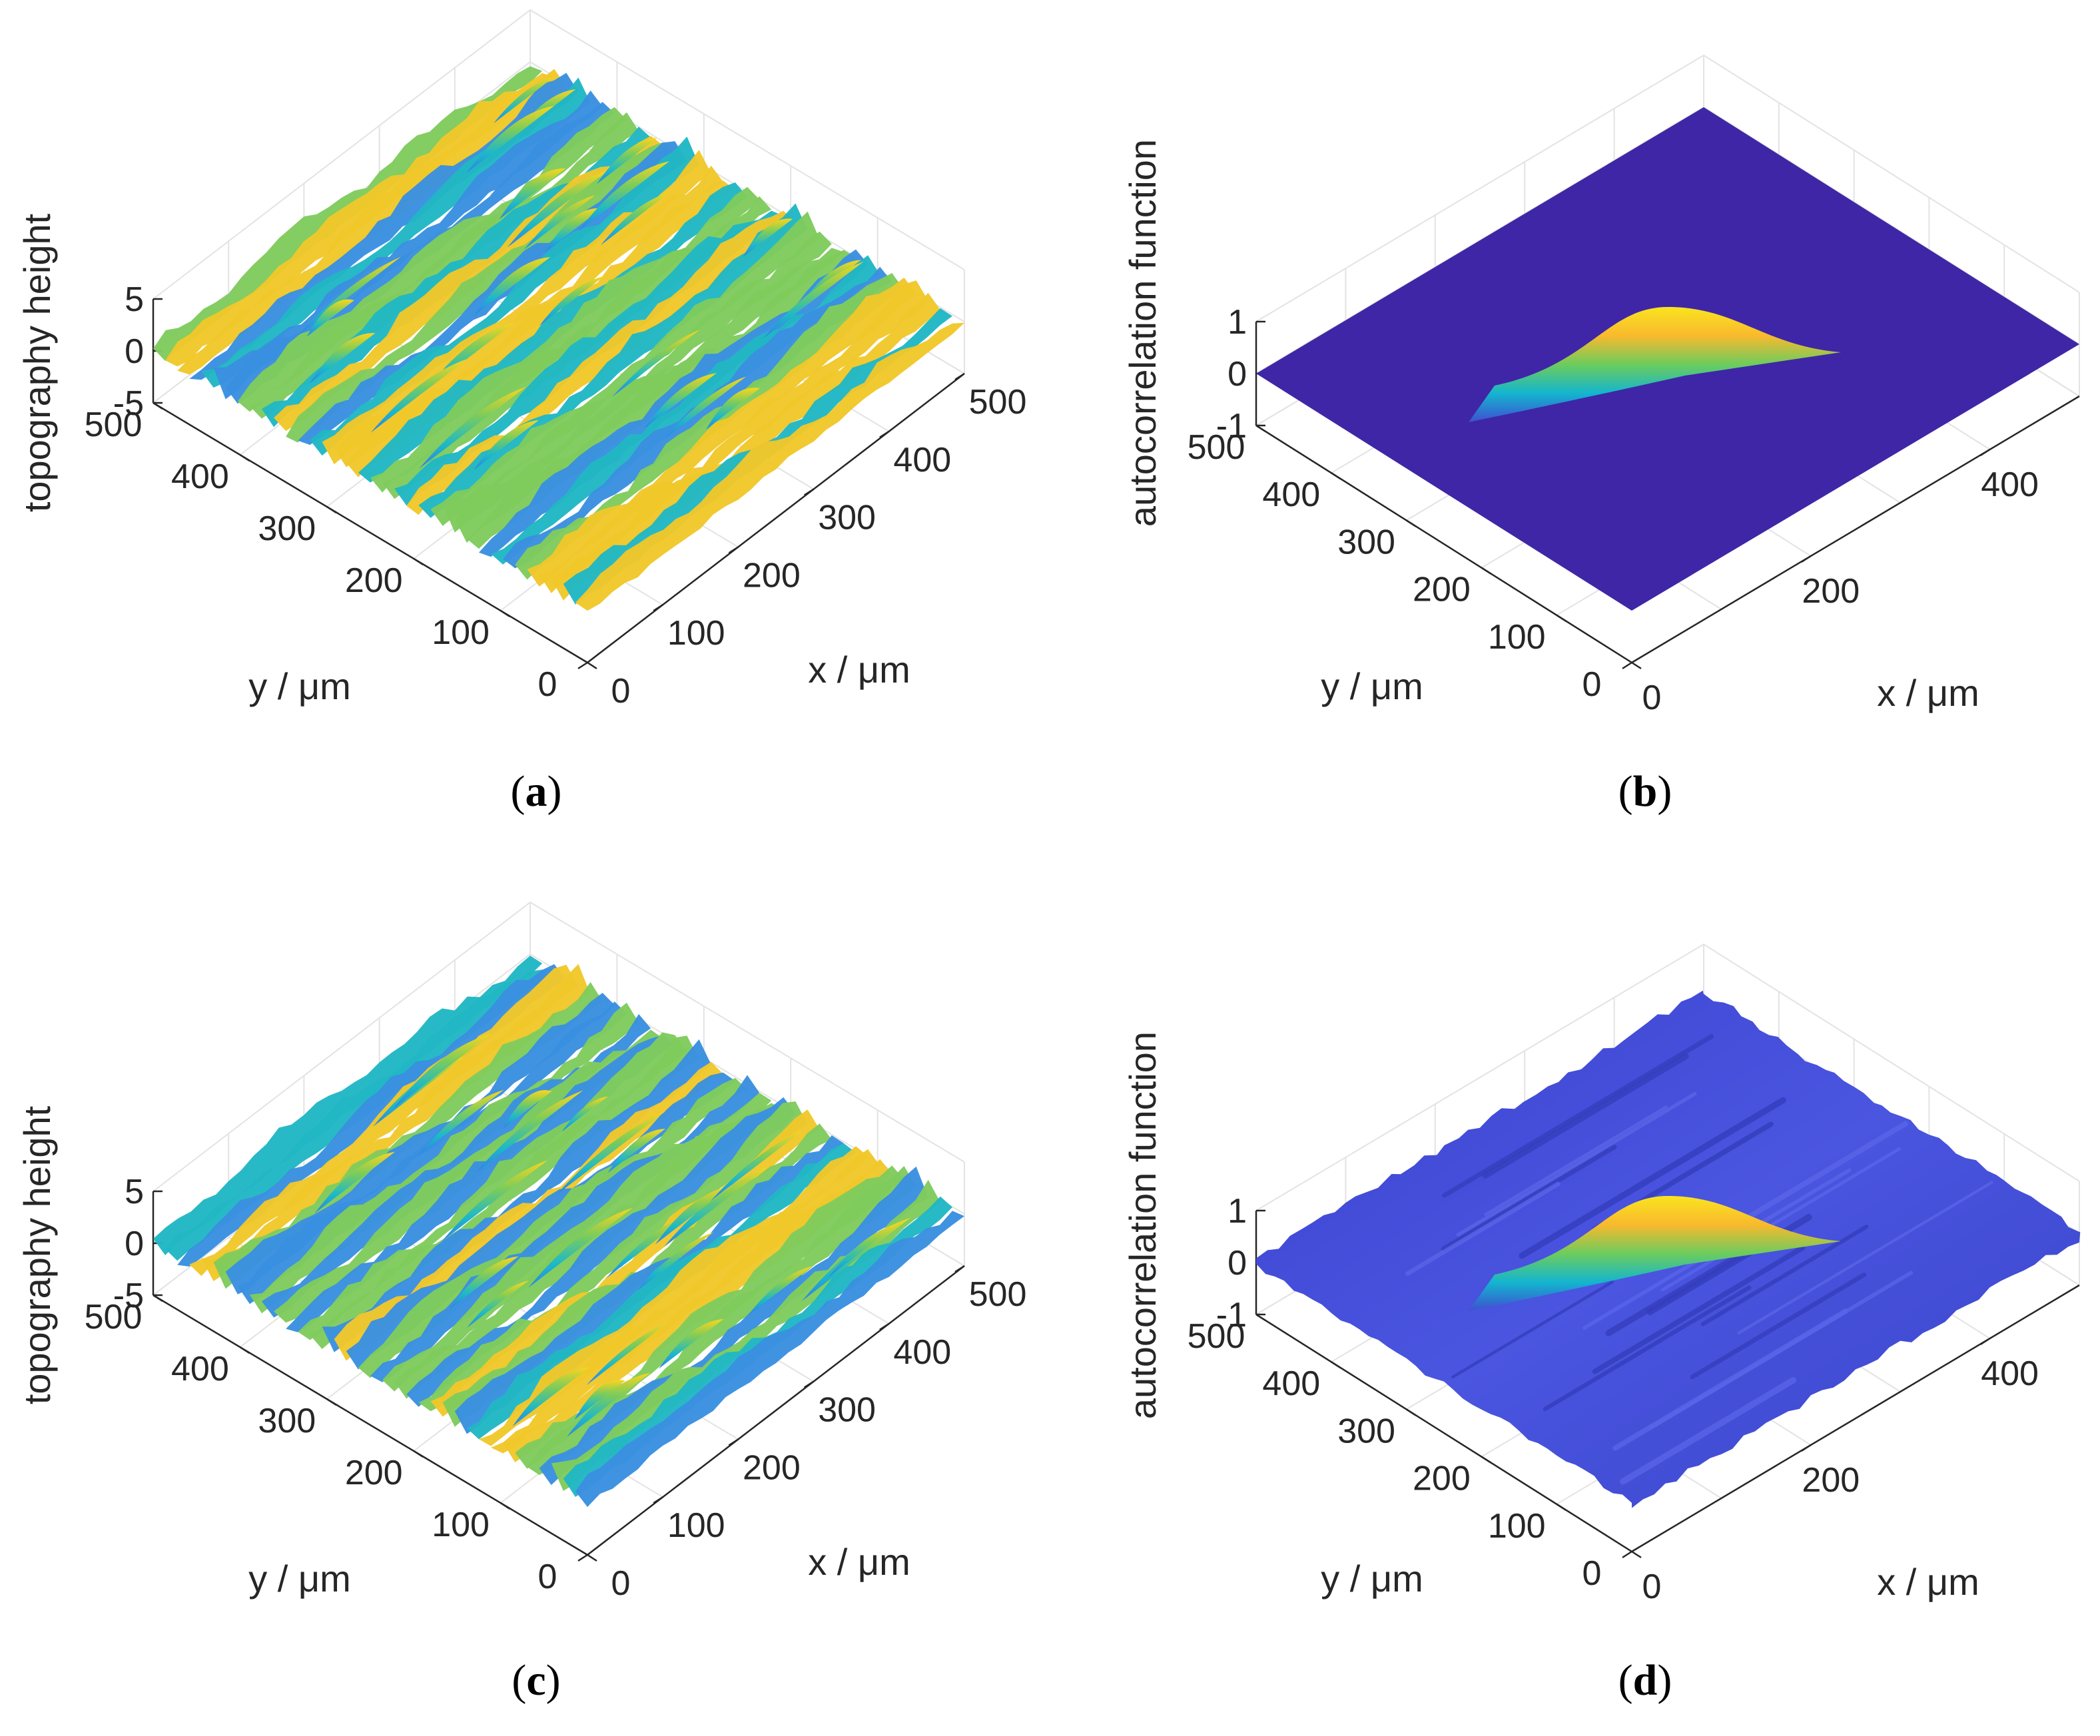  What do you see at coordinates (1291, 1383) in the screenshot?
I see `y-tick-label: 400` at bounding box center [1291, 1383].